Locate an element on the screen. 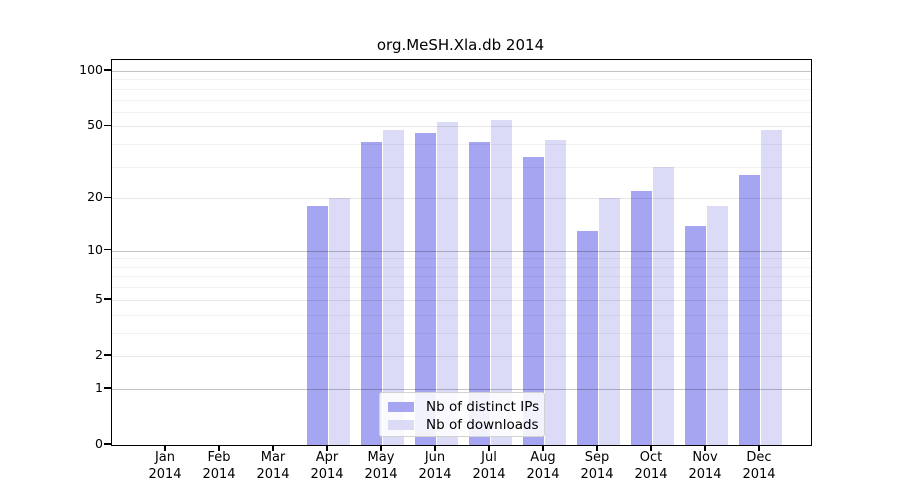 This screenshot has width=900, height=500. bar-downloads-jul is located at coordinates (501, 282).